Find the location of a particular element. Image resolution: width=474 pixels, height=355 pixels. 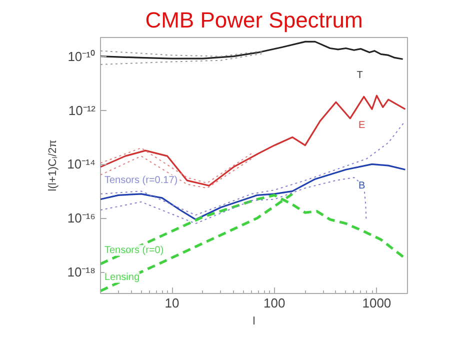

x-axis-title: l is located at coordinates (254, 322).